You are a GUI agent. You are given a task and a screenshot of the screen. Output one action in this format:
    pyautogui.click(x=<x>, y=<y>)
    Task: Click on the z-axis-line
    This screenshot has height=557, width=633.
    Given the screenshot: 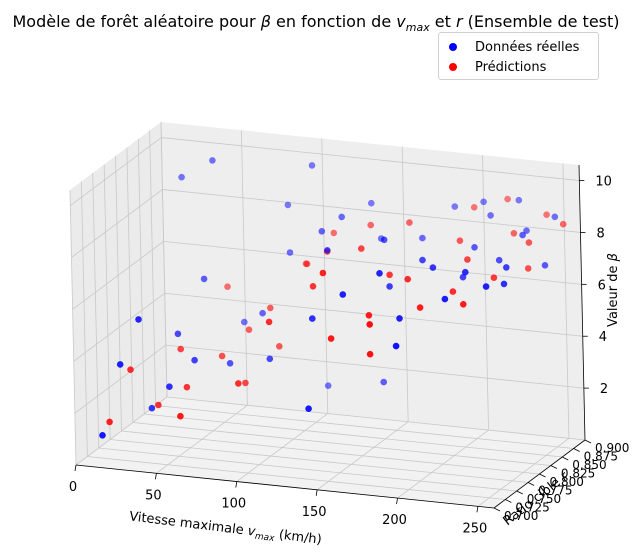 What is the action you would take?
    pyautogui.click(x=582, y=302)
    